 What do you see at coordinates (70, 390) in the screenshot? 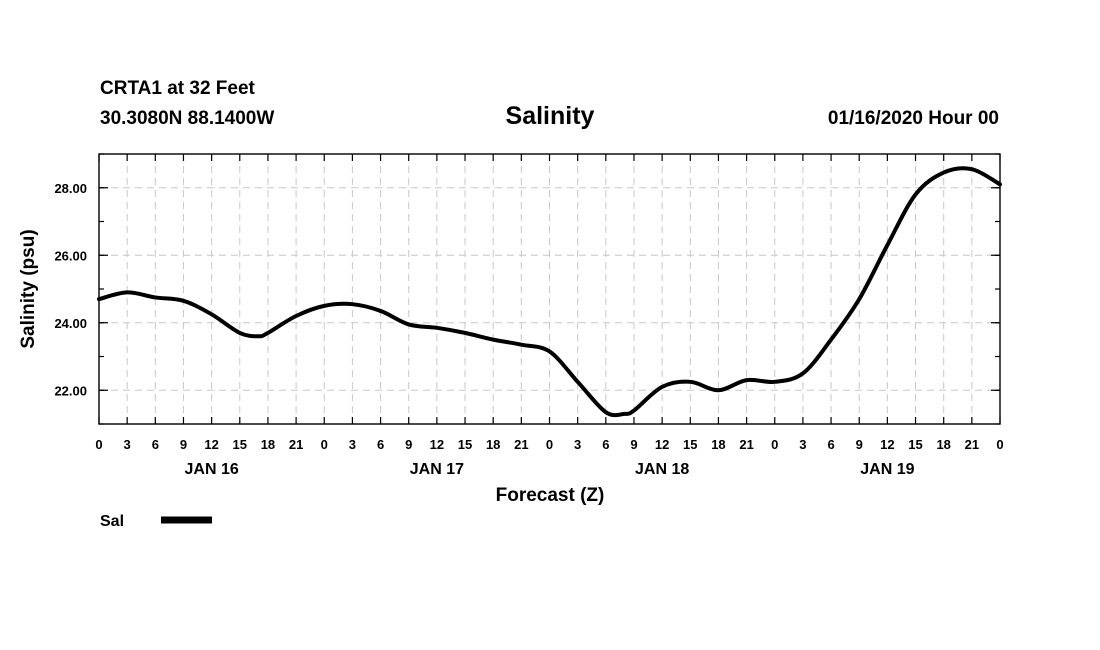
I see `y-tick-label: 22.00` at bounding box center [70, 390].